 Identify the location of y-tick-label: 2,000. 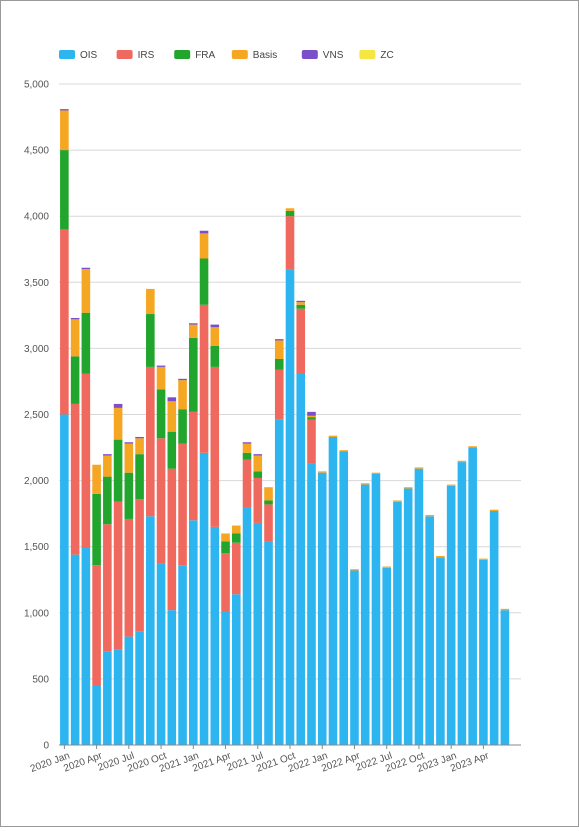
(36, 481).